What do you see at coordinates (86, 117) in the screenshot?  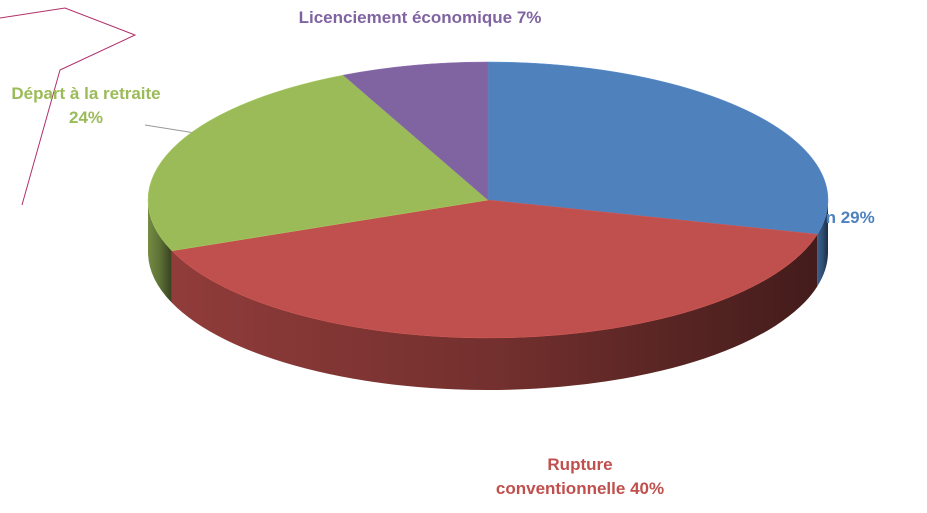 I see `value-label: 24%` at bounding box center [86, 117].